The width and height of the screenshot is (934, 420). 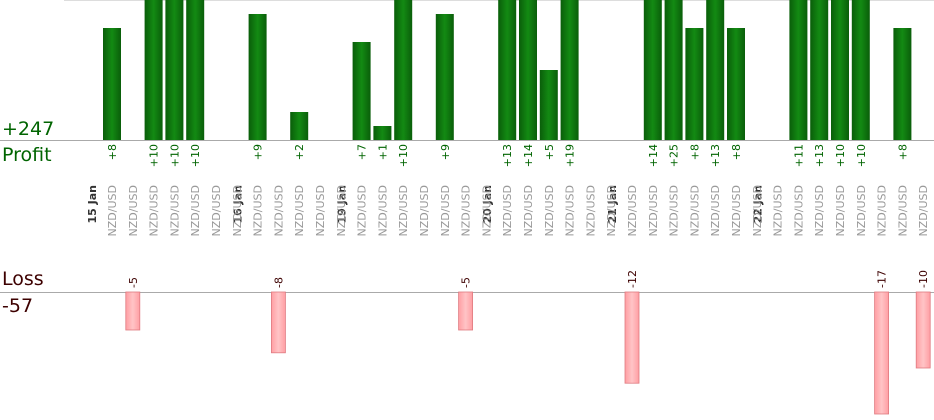 What do you see at coordinates (923, 279) in the screenshot?
I see `loss-value-label: -10` at bounding box center [923, 279].